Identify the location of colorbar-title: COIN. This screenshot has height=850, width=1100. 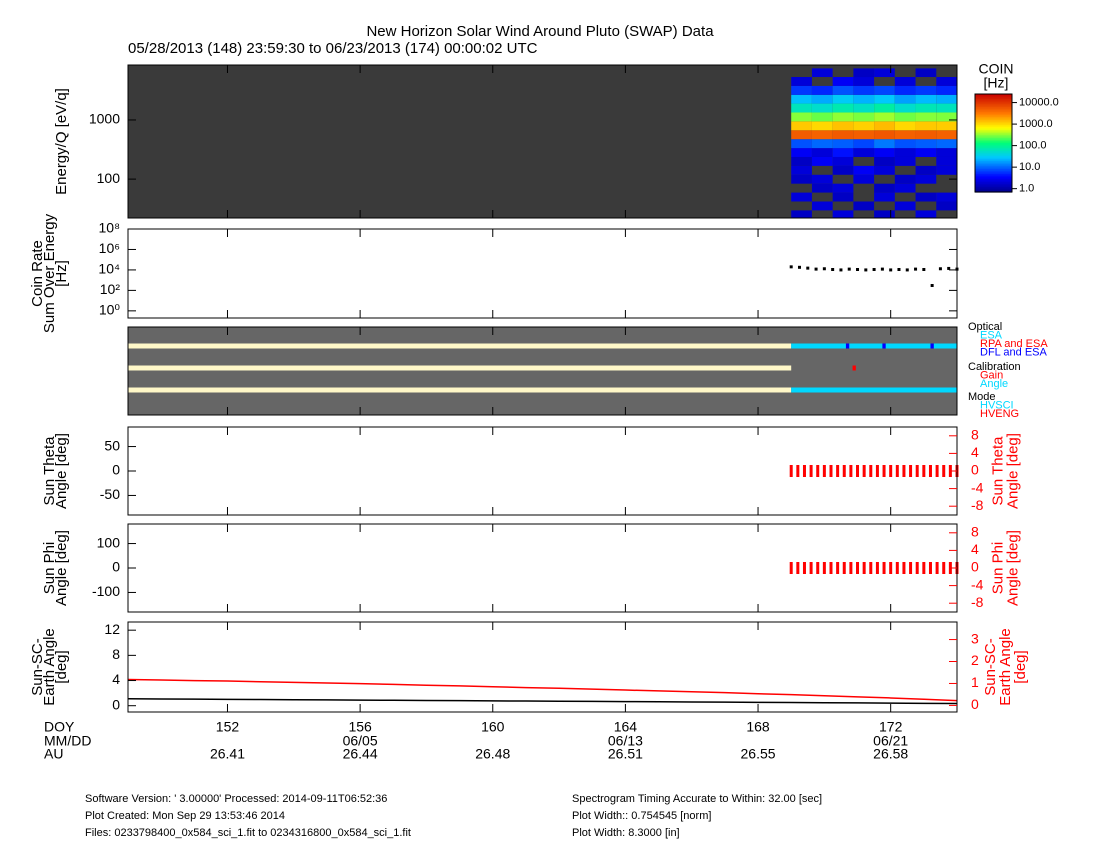
(996, 69).